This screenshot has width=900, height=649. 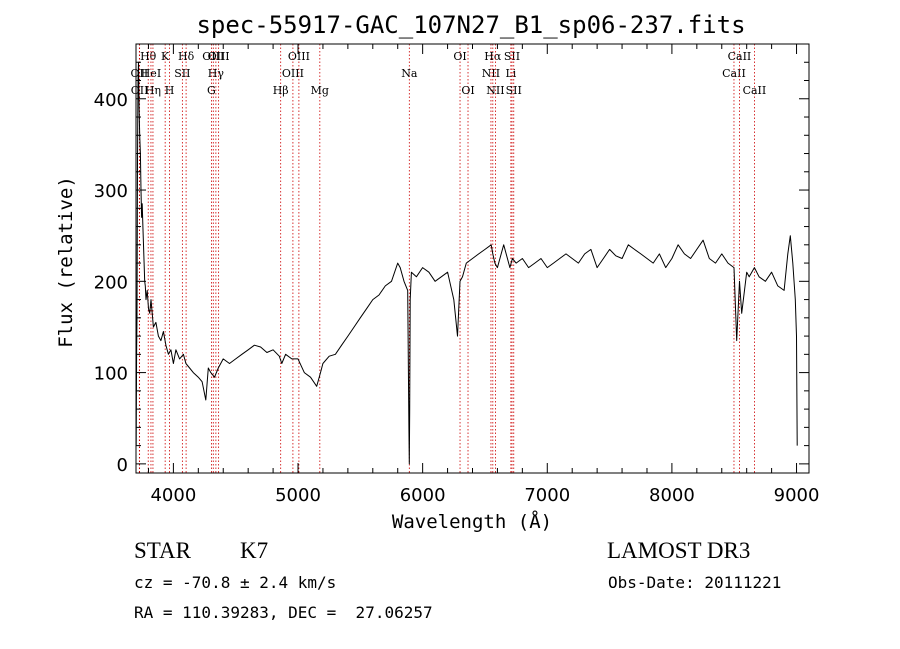 What do you see at coordinates (510, 73) in the screenshot?
I see `line-marker-label: Li` at bounding box center [510, 73].